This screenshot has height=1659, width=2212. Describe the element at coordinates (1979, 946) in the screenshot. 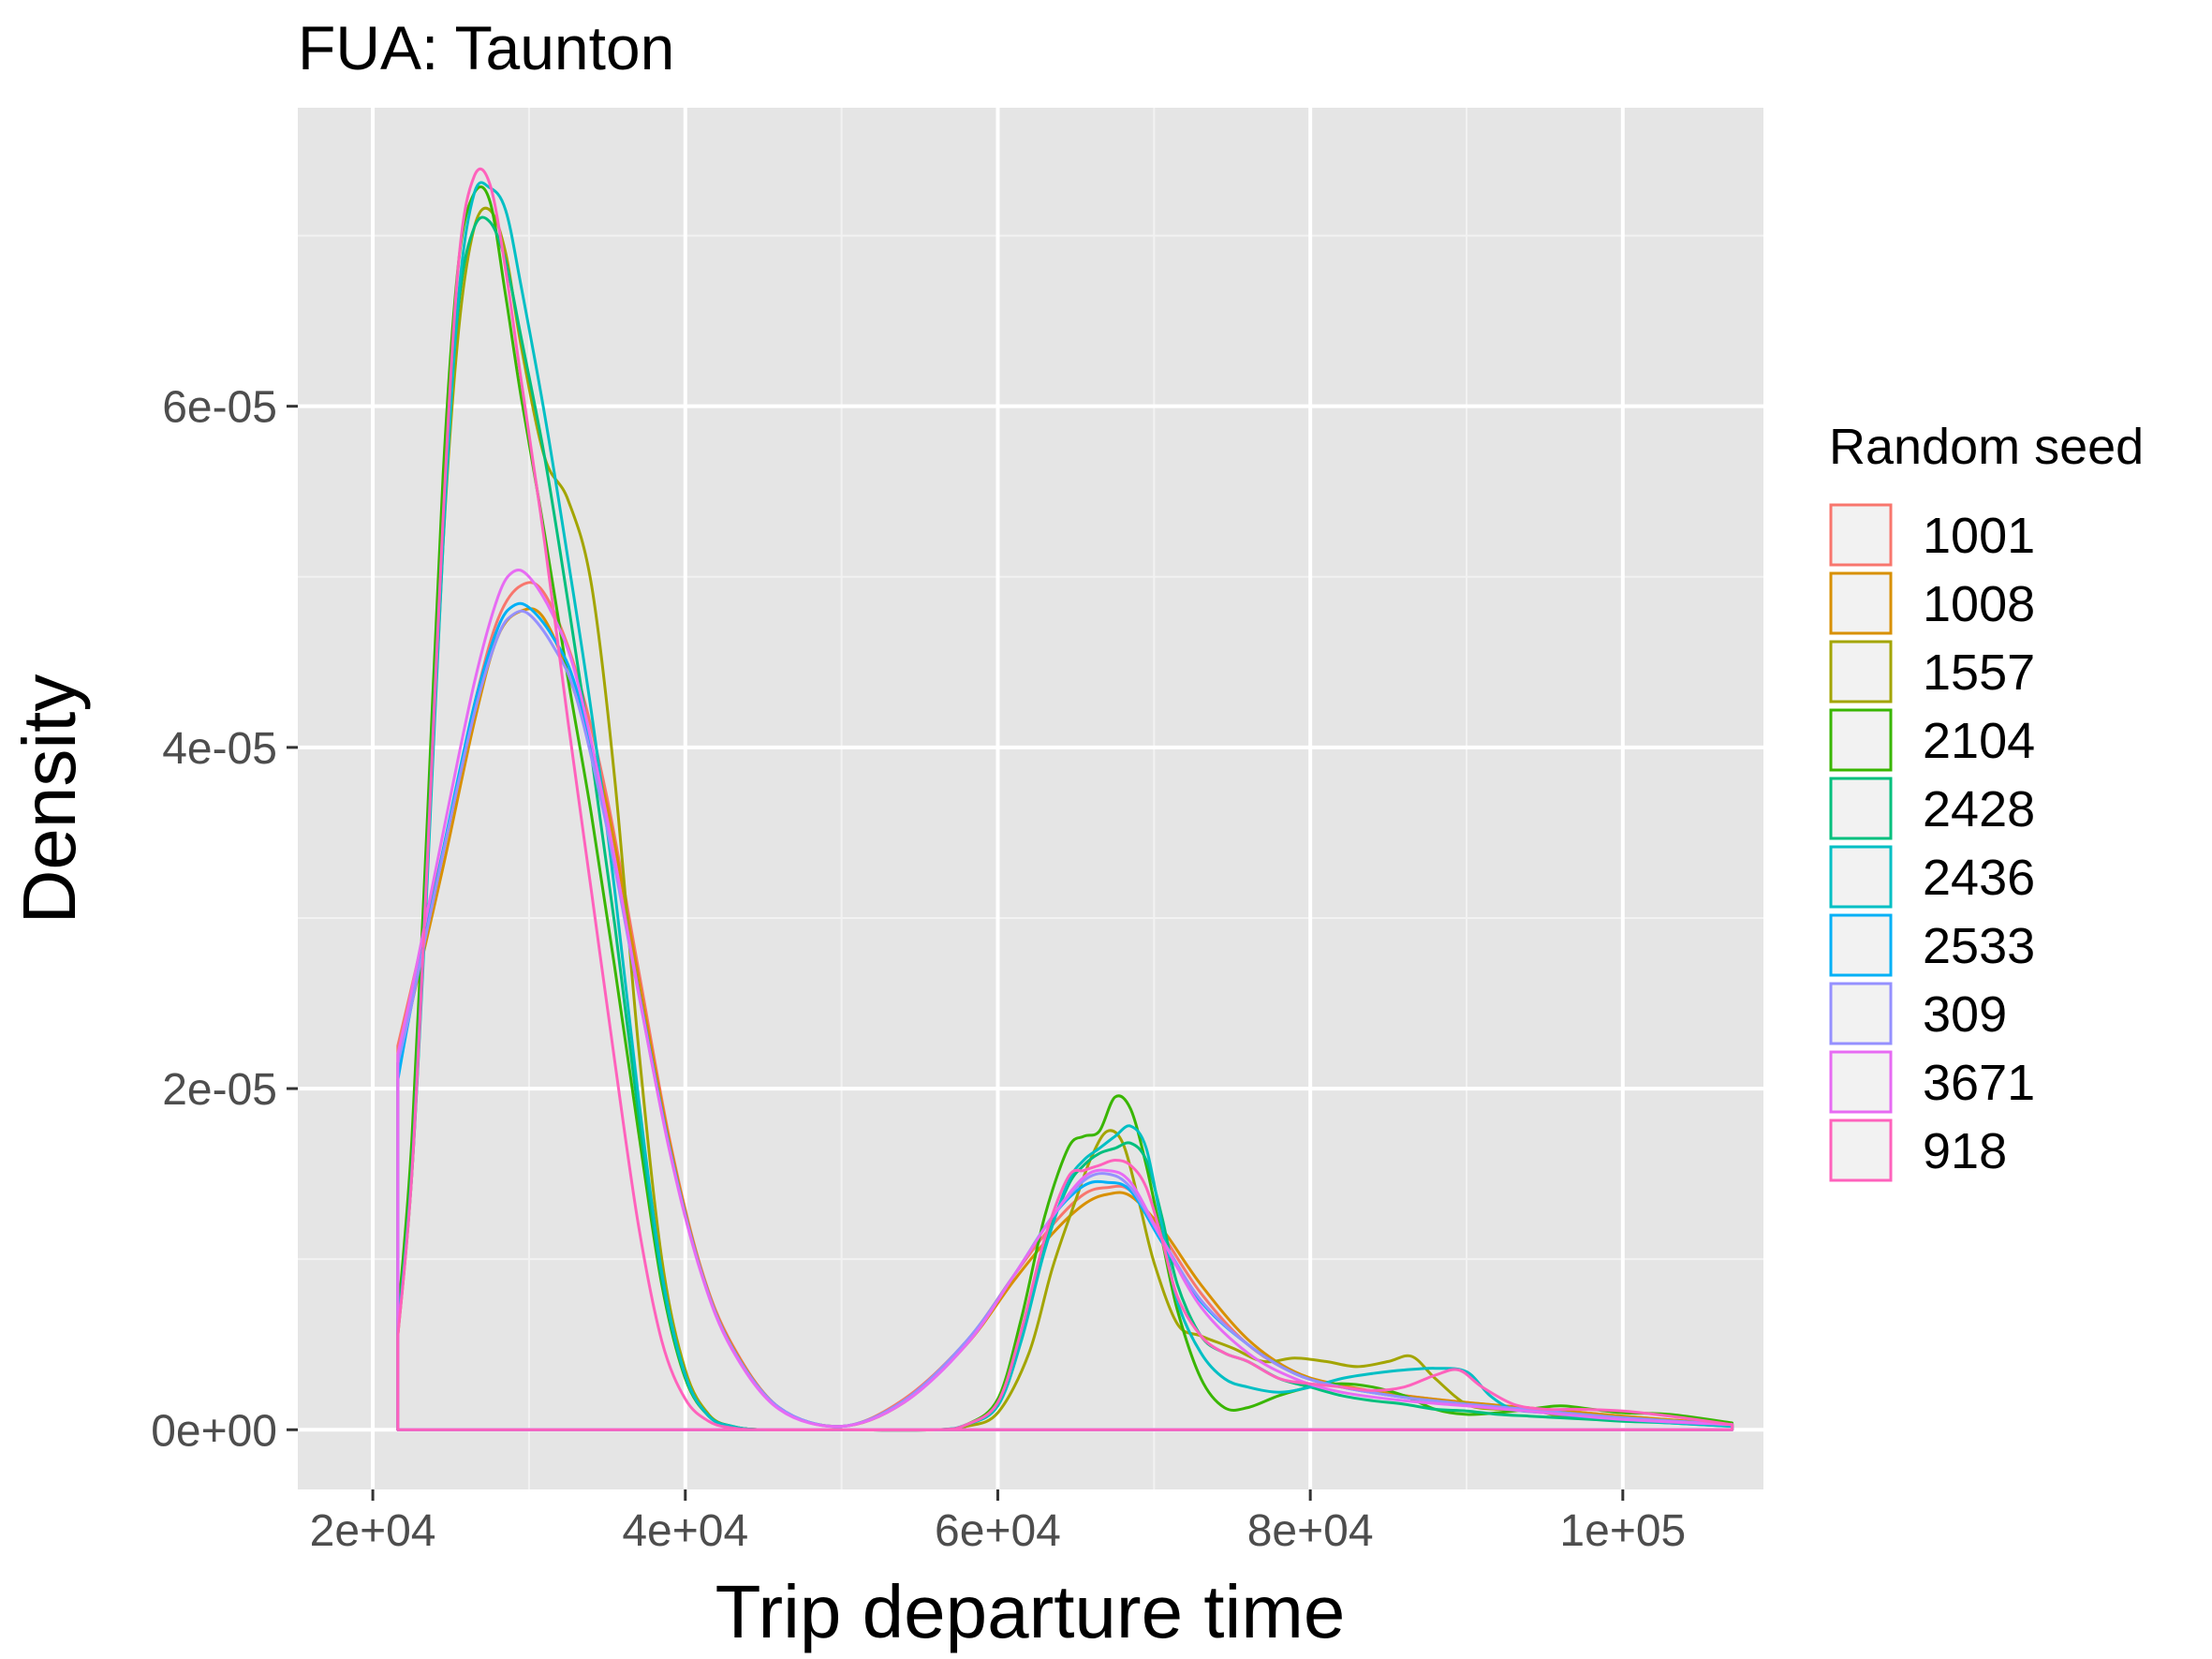

I see `legend-label-2533: 2533` at that location.